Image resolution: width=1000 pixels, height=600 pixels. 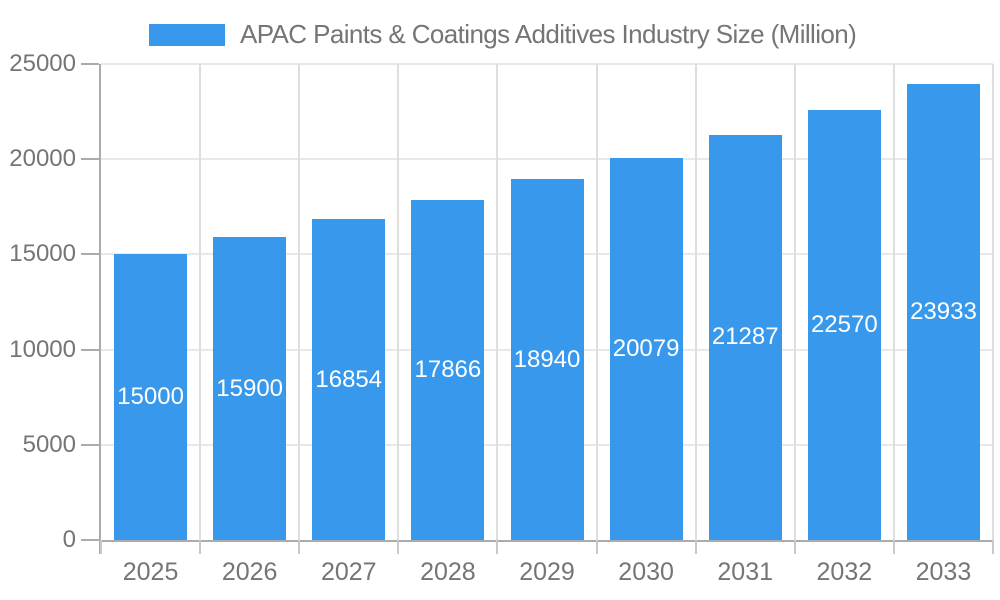 What do you see at coordinates (249, 572) in the screenshot?
I see `x-axis-label: 2026` at bounding box center [249, 572].